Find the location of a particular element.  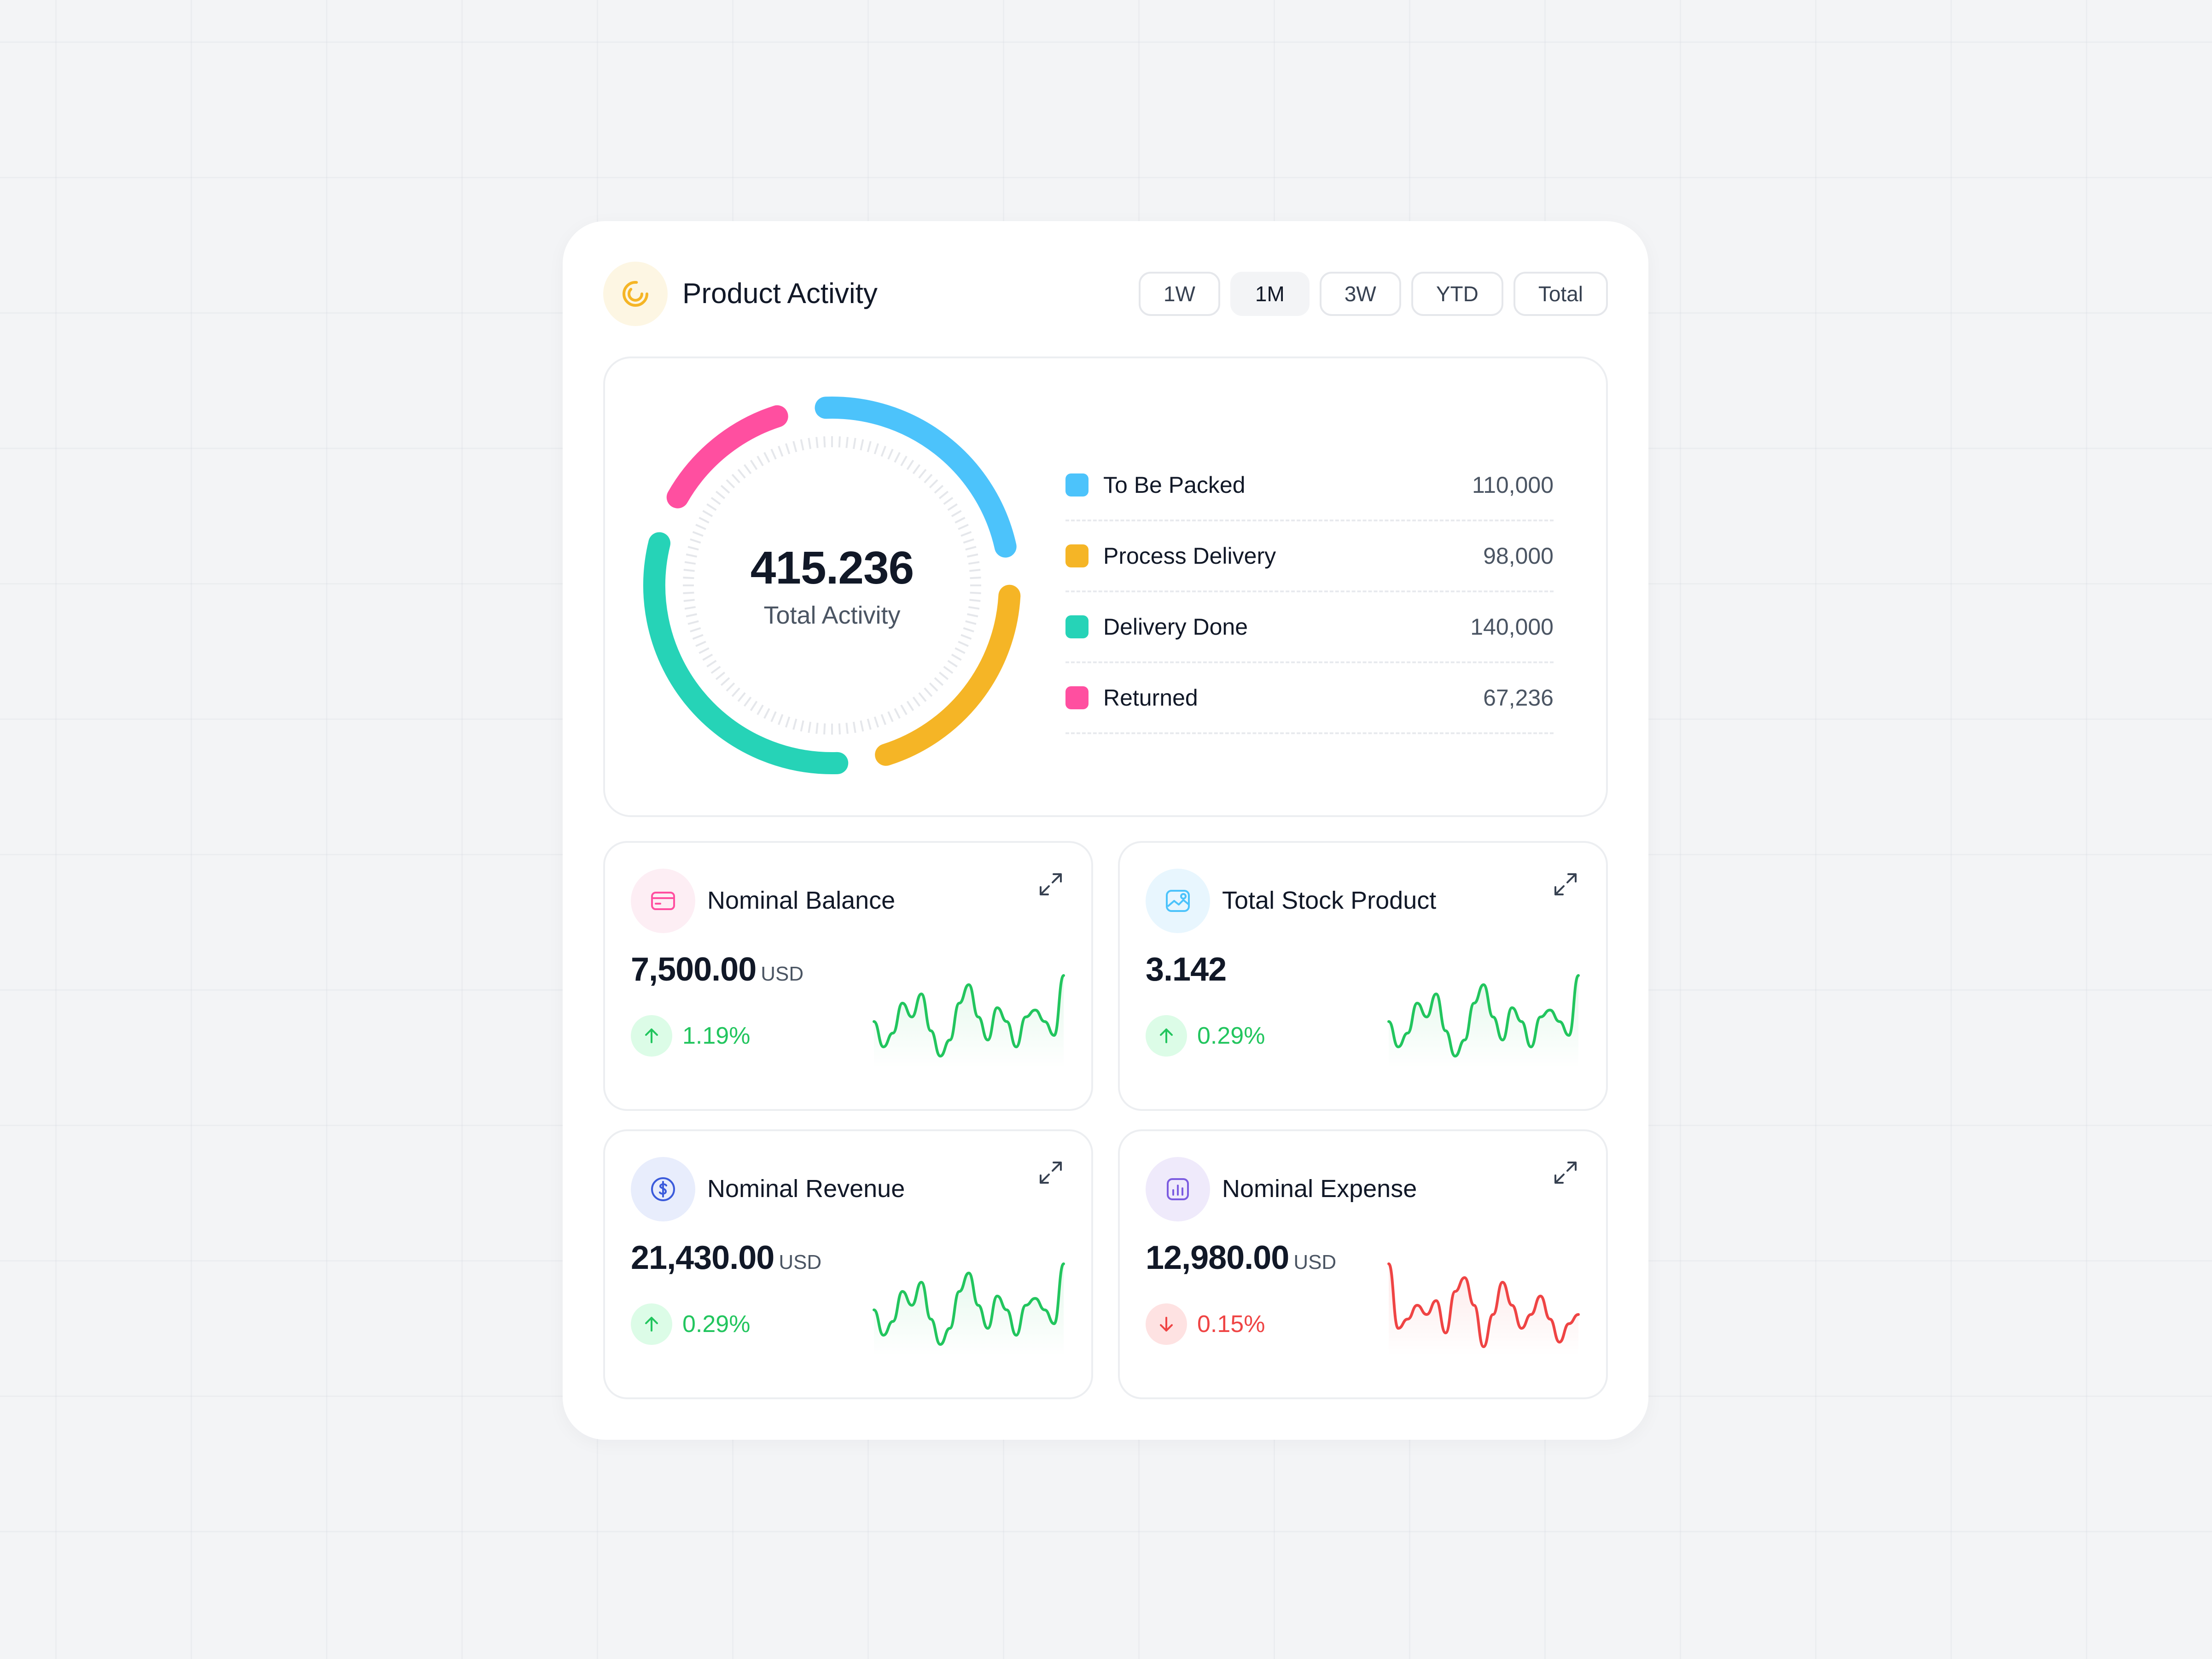

credit-card-icon is located at coordinates (663, 901).